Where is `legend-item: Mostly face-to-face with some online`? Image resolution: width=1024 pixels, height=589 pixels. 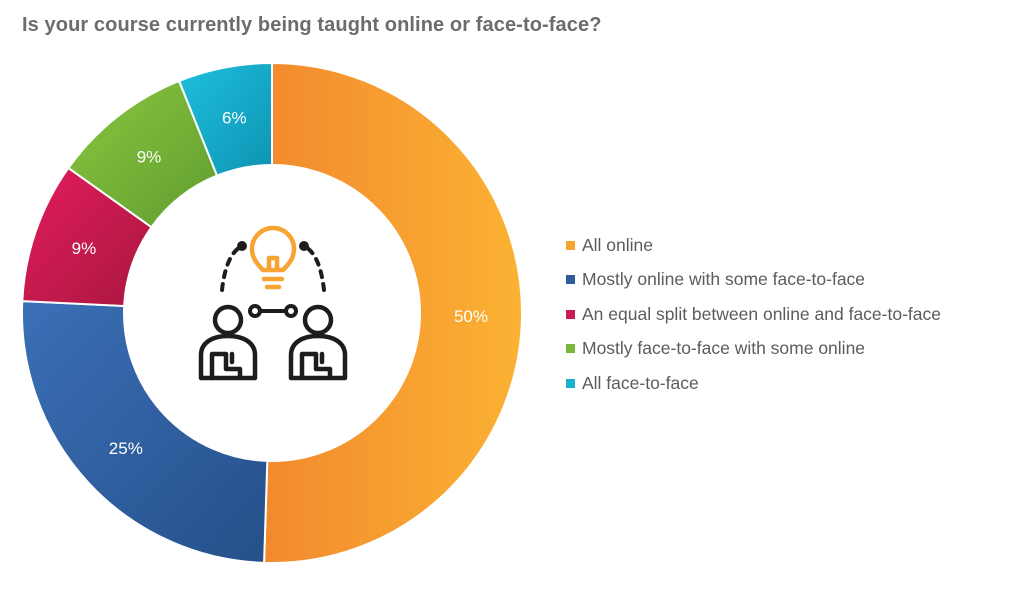
legend-item: Mostly face-to-face with some online is located at coordinates (753, 349).